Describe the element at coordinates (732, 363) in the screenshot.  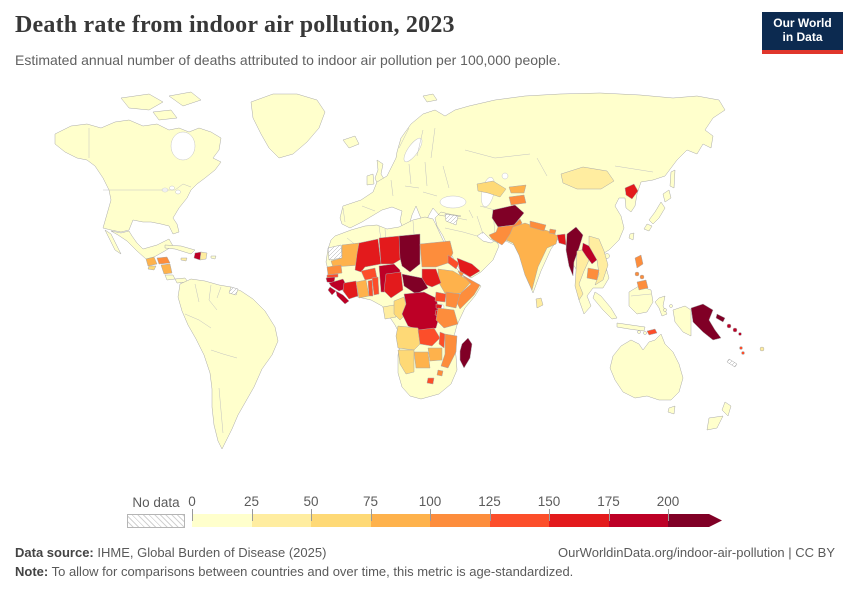
I see `country-new-caledonia` at that location.